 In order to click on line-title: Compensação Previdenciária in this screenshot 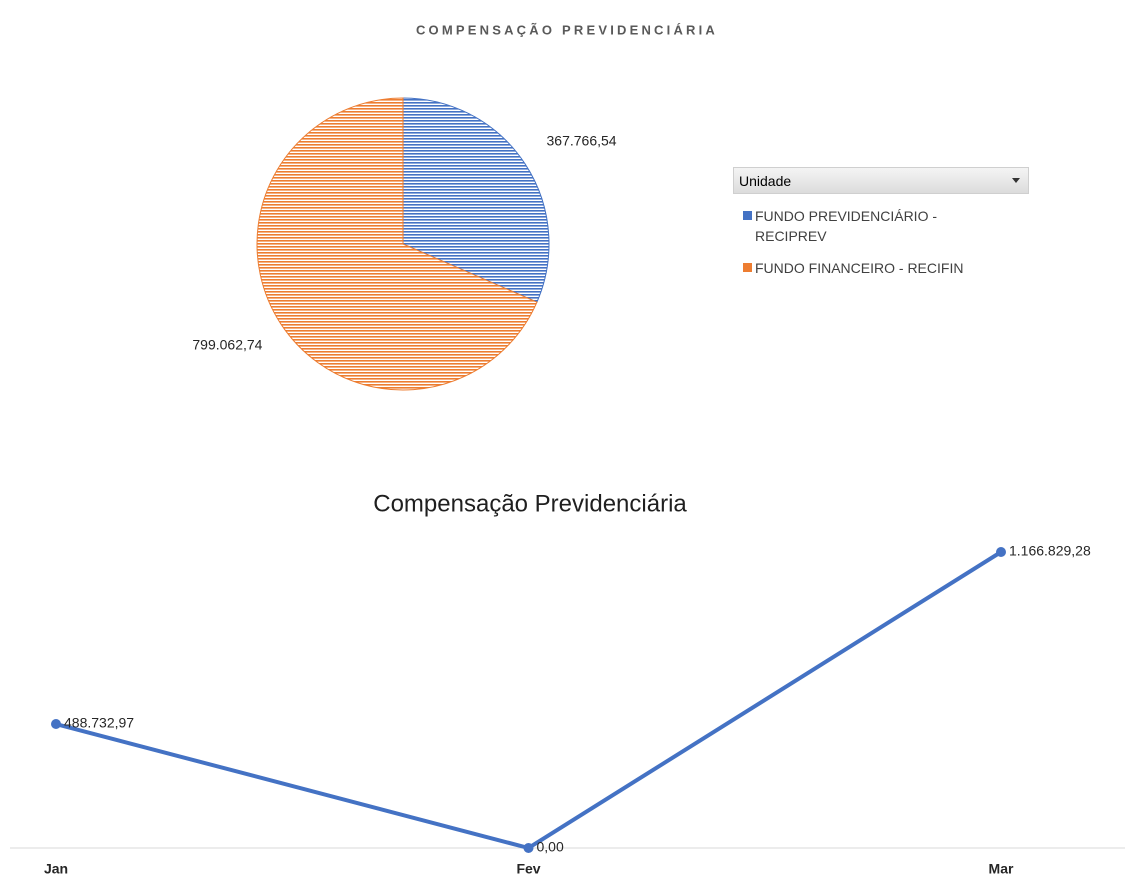, I will do `click(530, 503)`.